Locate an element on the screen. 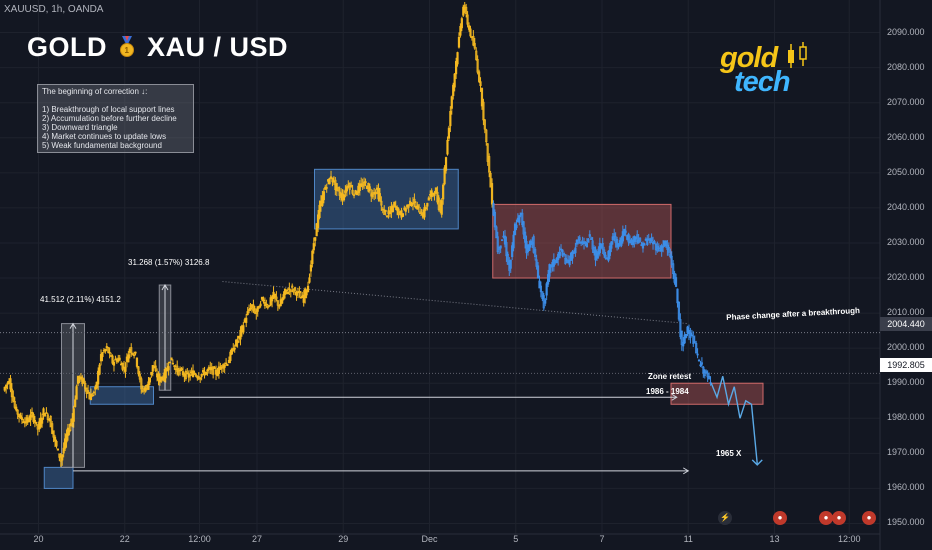 The image size is (932, 550). time-tick-label: 22 is located at coordinates (124, 539).